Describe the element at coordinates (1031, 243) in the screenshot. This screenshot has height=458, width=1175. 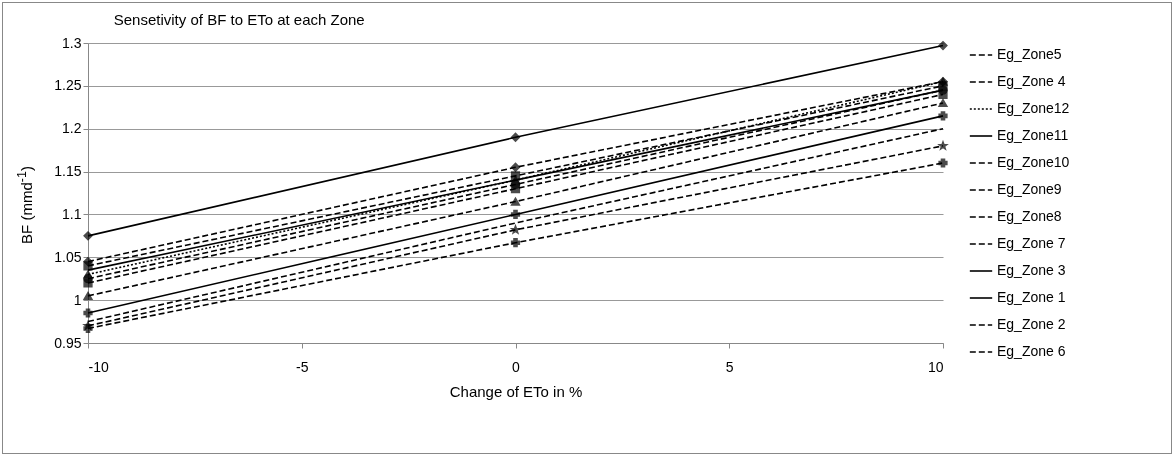
I see `legend-label: Eg_Zone 7` at that location.